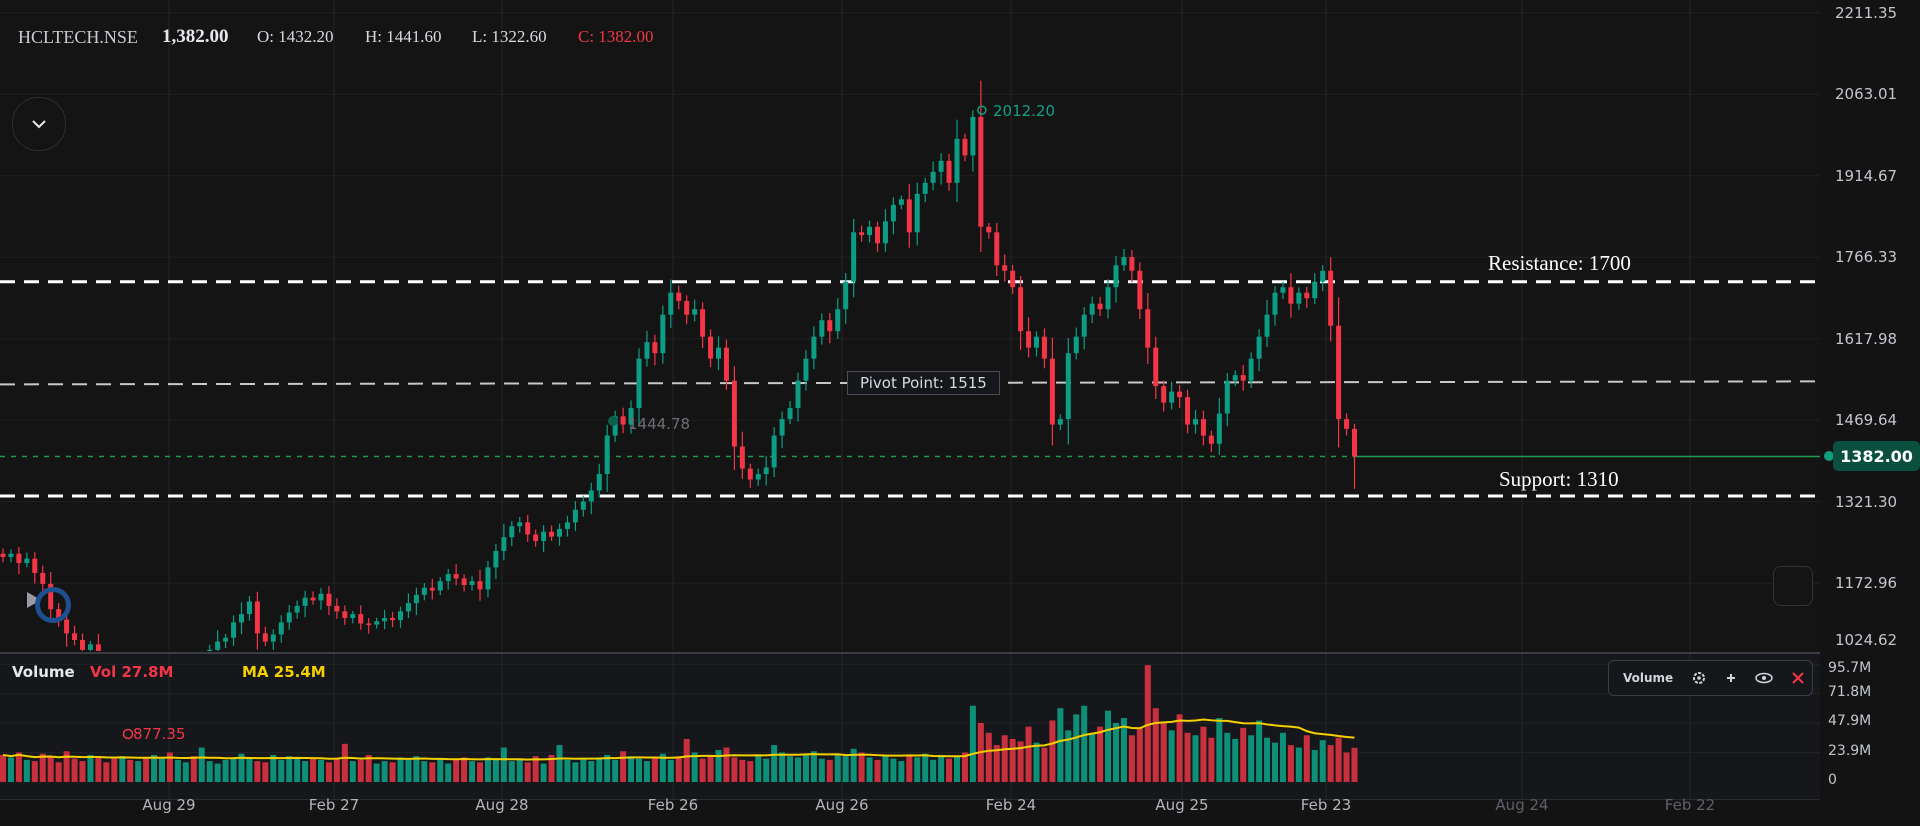 The image size is (1920, 826). Describe the element at coordinates (1731, 678) in the screenshot. I see `plus-icon` at that location.